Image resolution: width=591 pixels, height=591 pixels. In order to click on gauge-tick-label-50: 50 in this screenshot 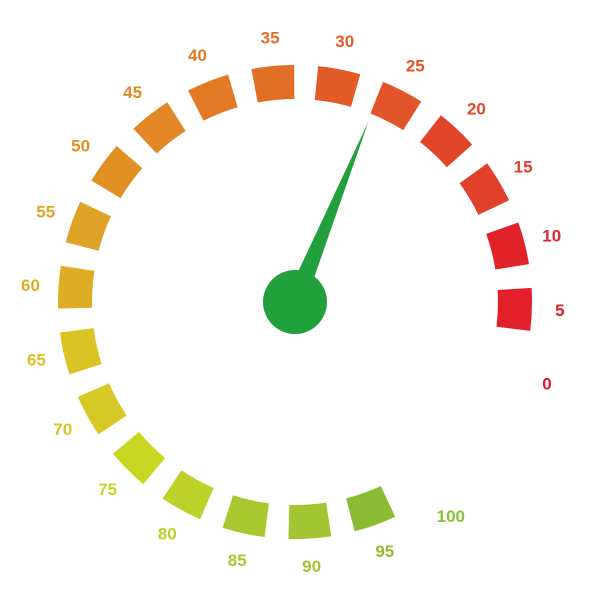, I will do `click(80, 146)`.